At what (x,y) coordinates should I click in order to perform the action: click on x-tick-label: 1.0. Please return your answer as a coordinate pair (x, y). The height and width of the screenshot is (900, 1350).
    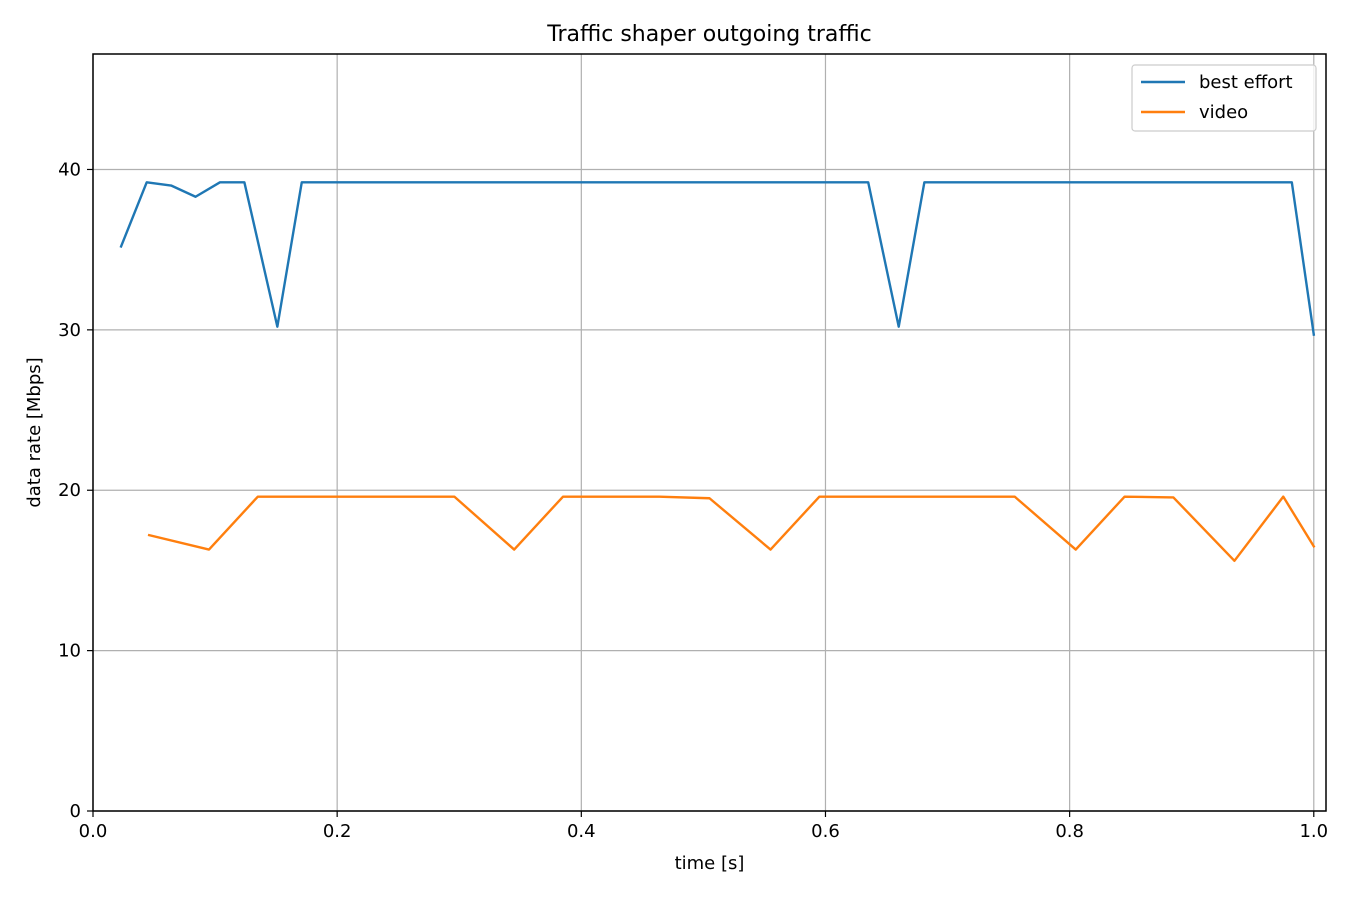
    Looking at the image, I should click on (1313, 831).